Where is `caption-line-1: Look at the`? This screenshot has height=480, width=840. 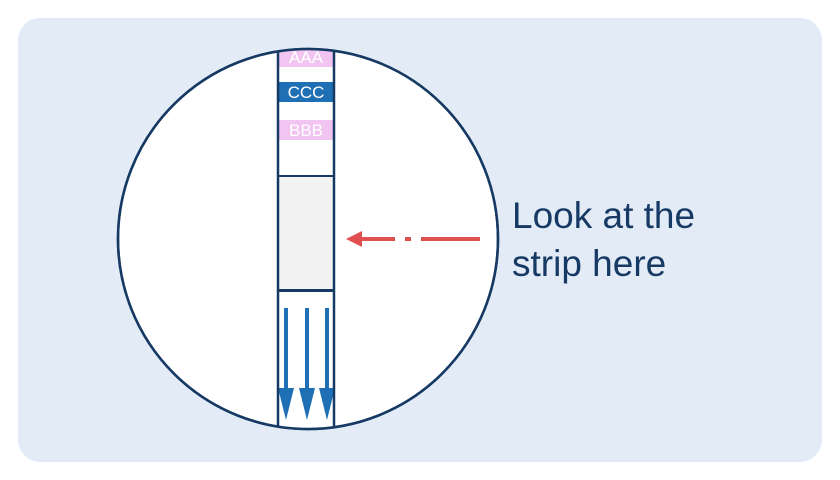 caption-line-1: Look at the is located at coordinates (604, 215).